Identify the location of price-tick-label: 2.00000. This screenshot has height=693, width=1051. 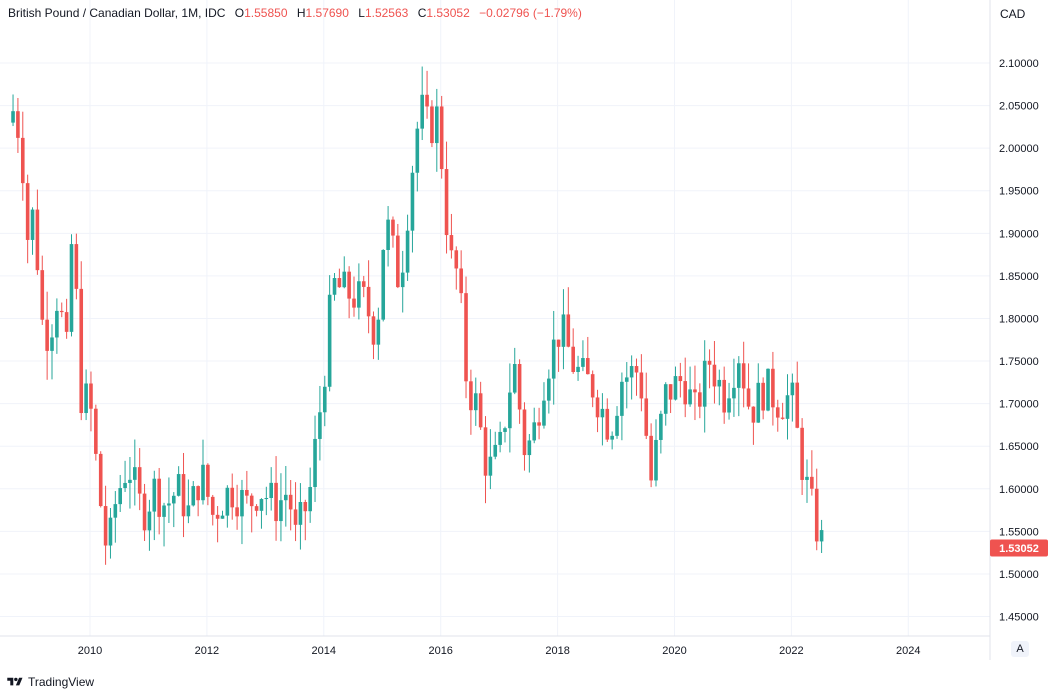
(1019, 149).